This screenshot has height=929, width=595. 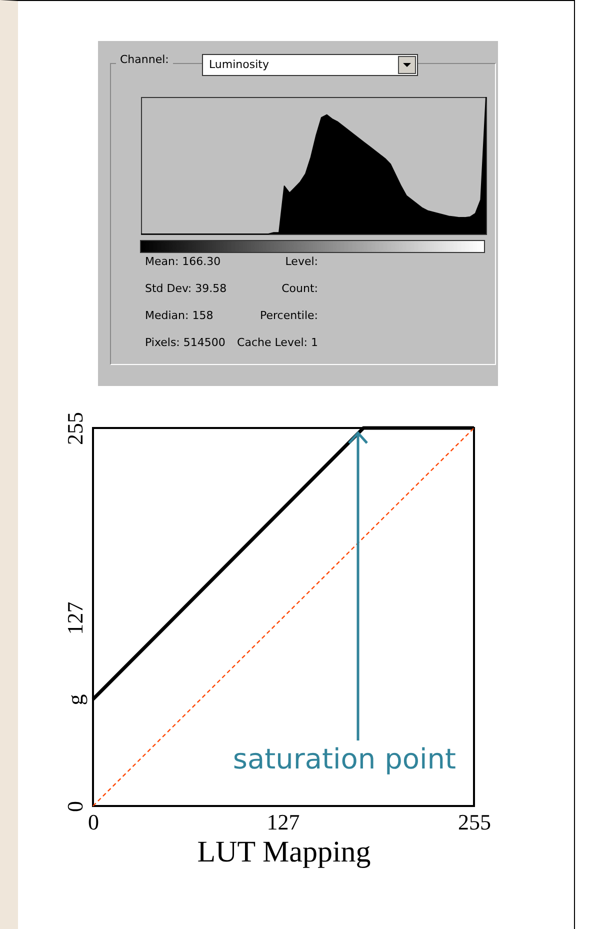 I want to click on text: Mean: 166.30, so click(x=183, y=261).